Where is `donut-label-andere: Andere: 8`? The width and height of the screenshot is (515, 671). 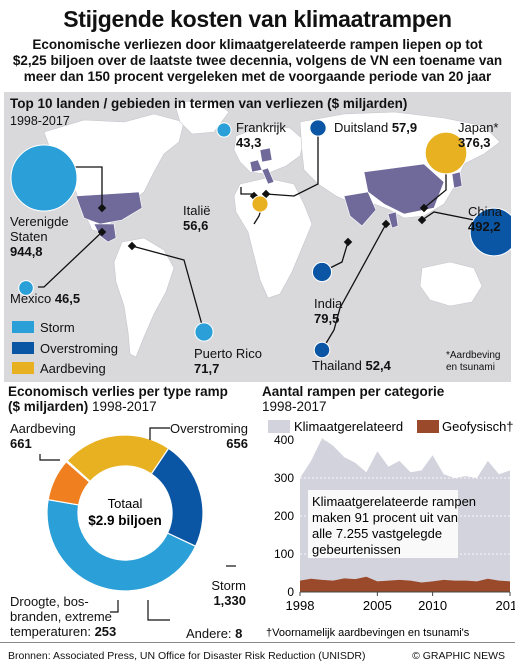 donut-label-andere: Andere: 8 is located at coordinates (214, 633).